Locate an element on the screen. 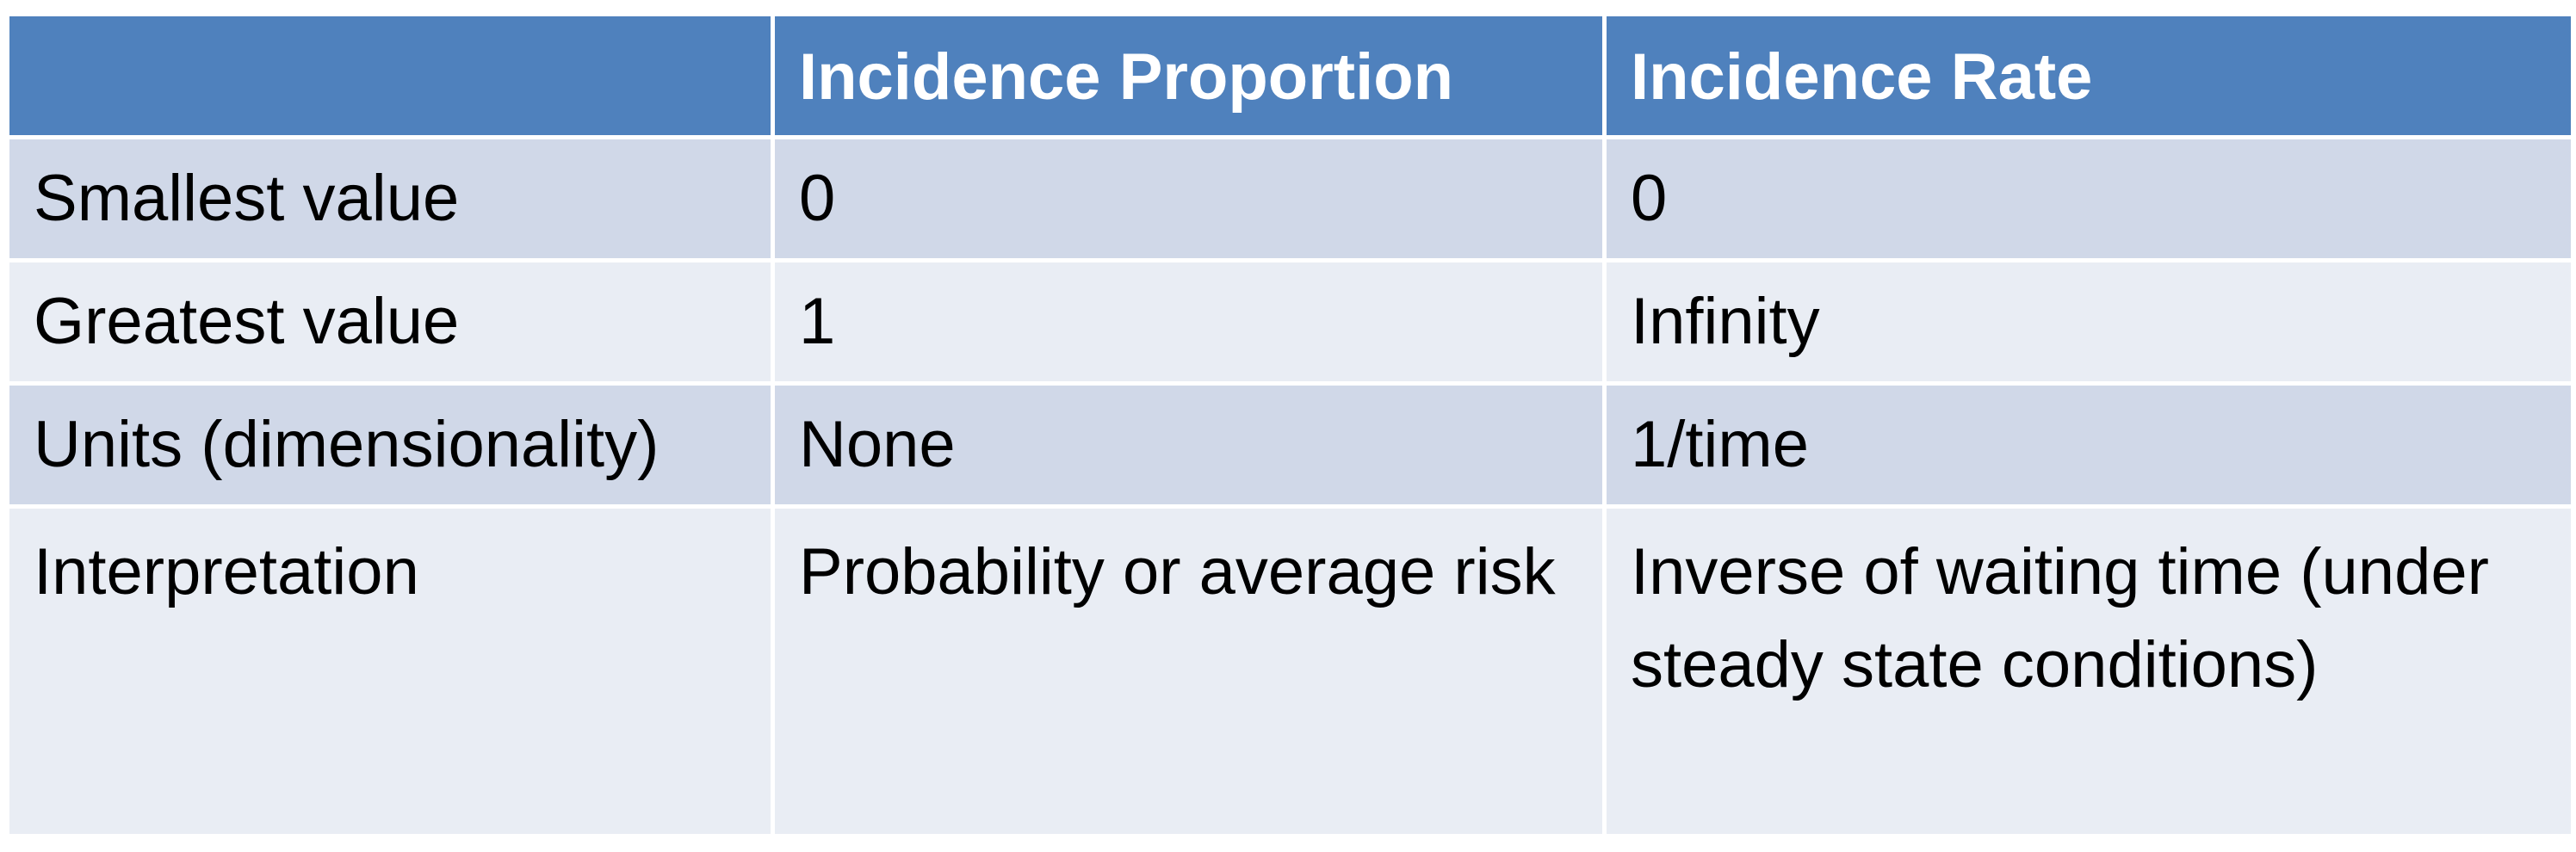 This screenshot has height=852, width=2576. cell-proportion-interpretation: Probability or average risk is located at coordinates (1189, 671).